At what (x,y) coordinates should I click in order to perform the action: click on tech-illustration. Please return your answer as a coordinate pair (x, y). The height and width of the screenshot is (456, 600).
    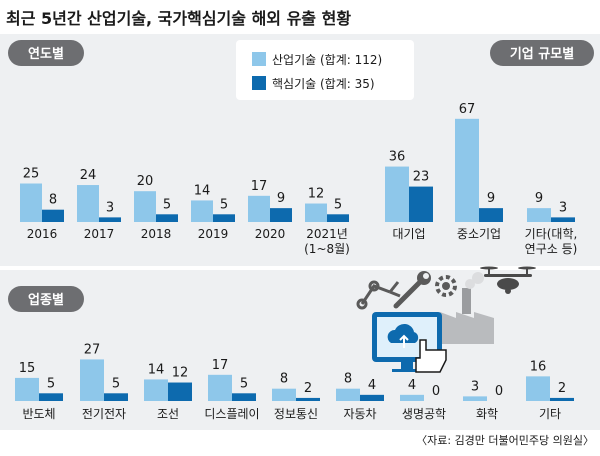
    Looking at the image, I should click on (446, 319).